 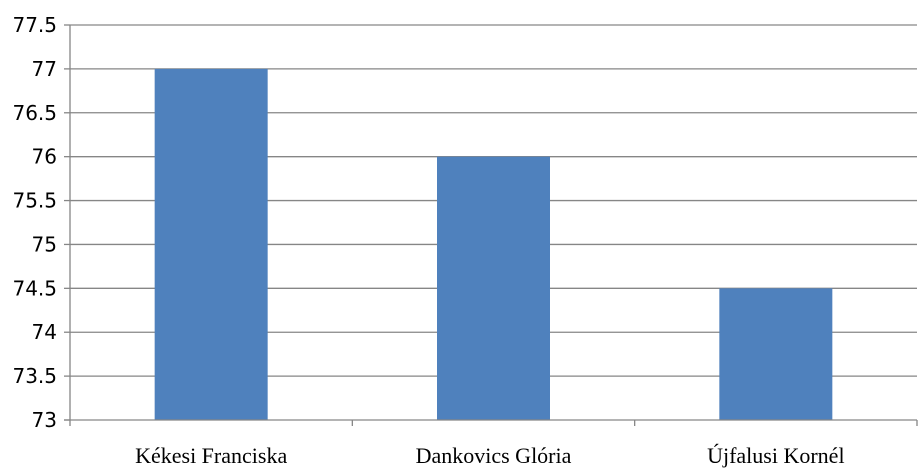 I want to click on y-tick-label: 75, so click(x=44, y=244).